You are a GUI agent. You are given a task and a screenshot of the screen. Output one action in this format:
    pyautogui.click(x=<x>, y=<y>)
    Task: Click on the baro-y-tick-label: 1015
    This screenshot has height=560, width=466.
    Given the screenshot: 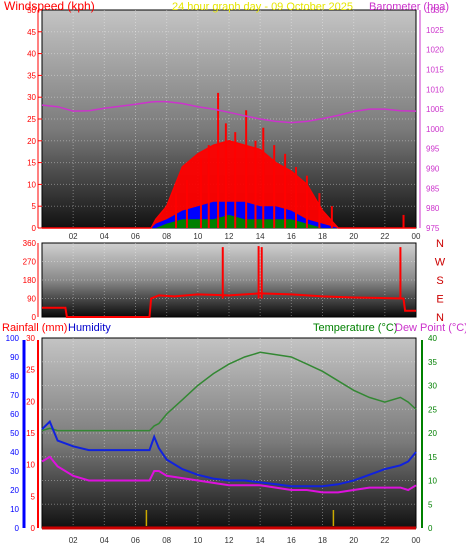 What is the action you would take?
    pyautogui.click(x=435, y=69)
    